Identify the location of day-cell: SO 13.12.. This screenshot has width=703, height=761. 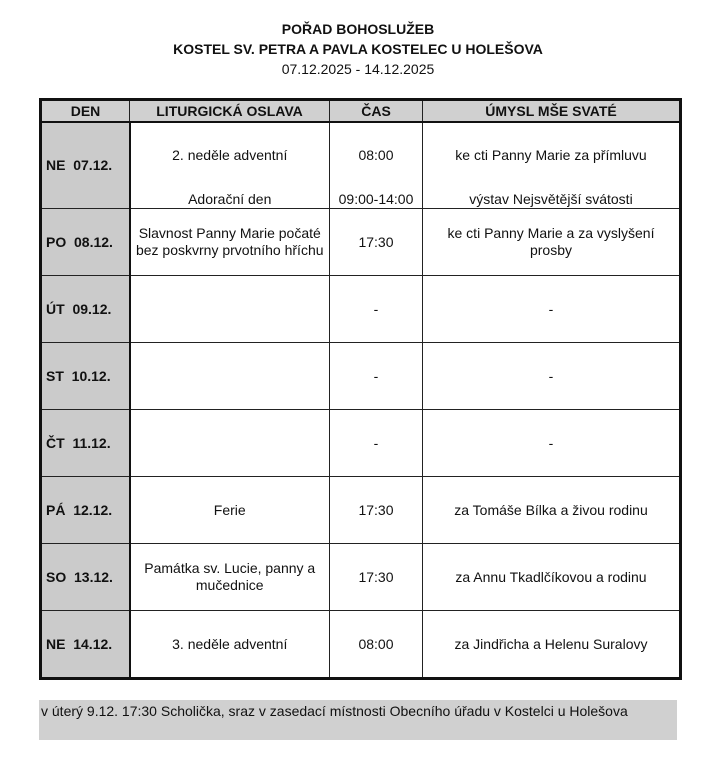
(85, 577).